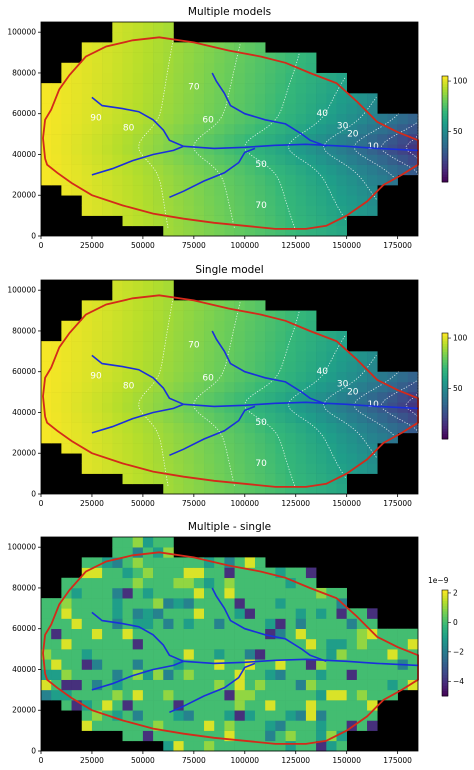 Image resolution: width=474 pixels, height=770 pixels. Describe the element at coordinates (92, 760) in the screenshot. I see `x-tick-label: 25000` at that location.